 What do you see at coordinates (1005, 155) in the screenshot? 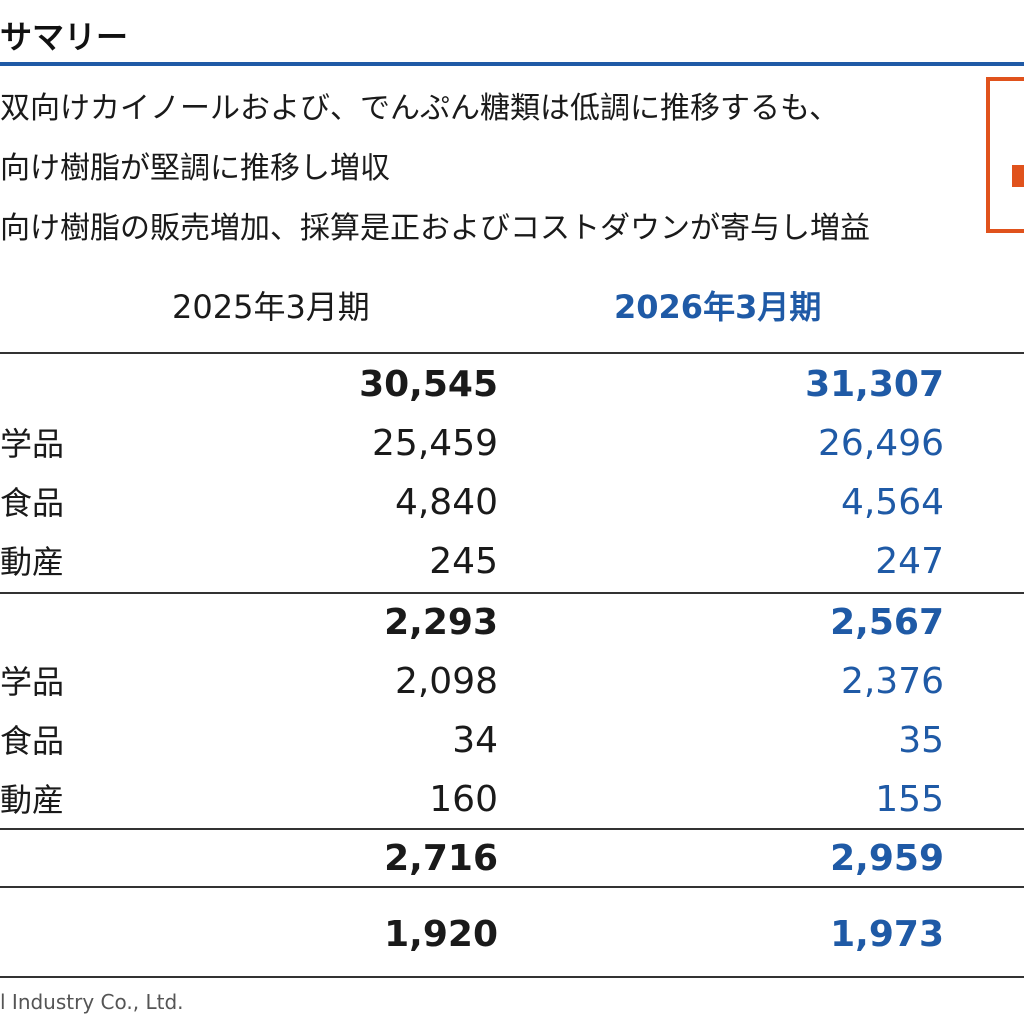
I see `callout-box` at bounding box center [1005, 155].